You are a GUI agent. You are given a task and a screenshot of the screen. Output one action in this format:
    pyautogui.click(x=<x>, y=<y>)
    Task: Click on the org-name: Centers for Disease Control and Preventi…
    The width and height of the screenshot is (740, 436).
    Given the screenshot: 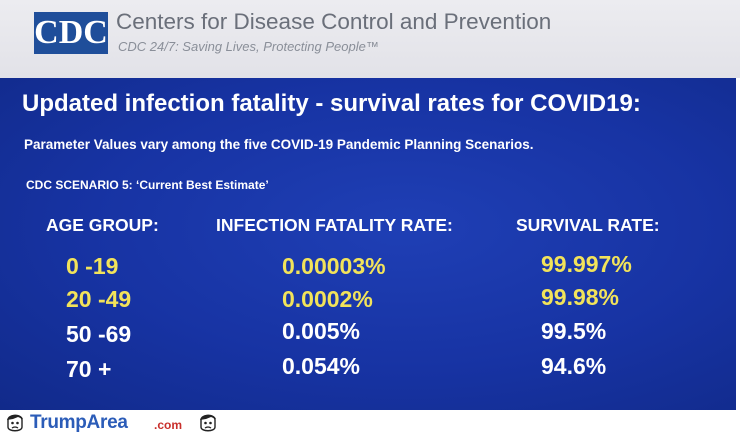 What is the action you would take?
    pyautogui.click(x=334, y=21)
    